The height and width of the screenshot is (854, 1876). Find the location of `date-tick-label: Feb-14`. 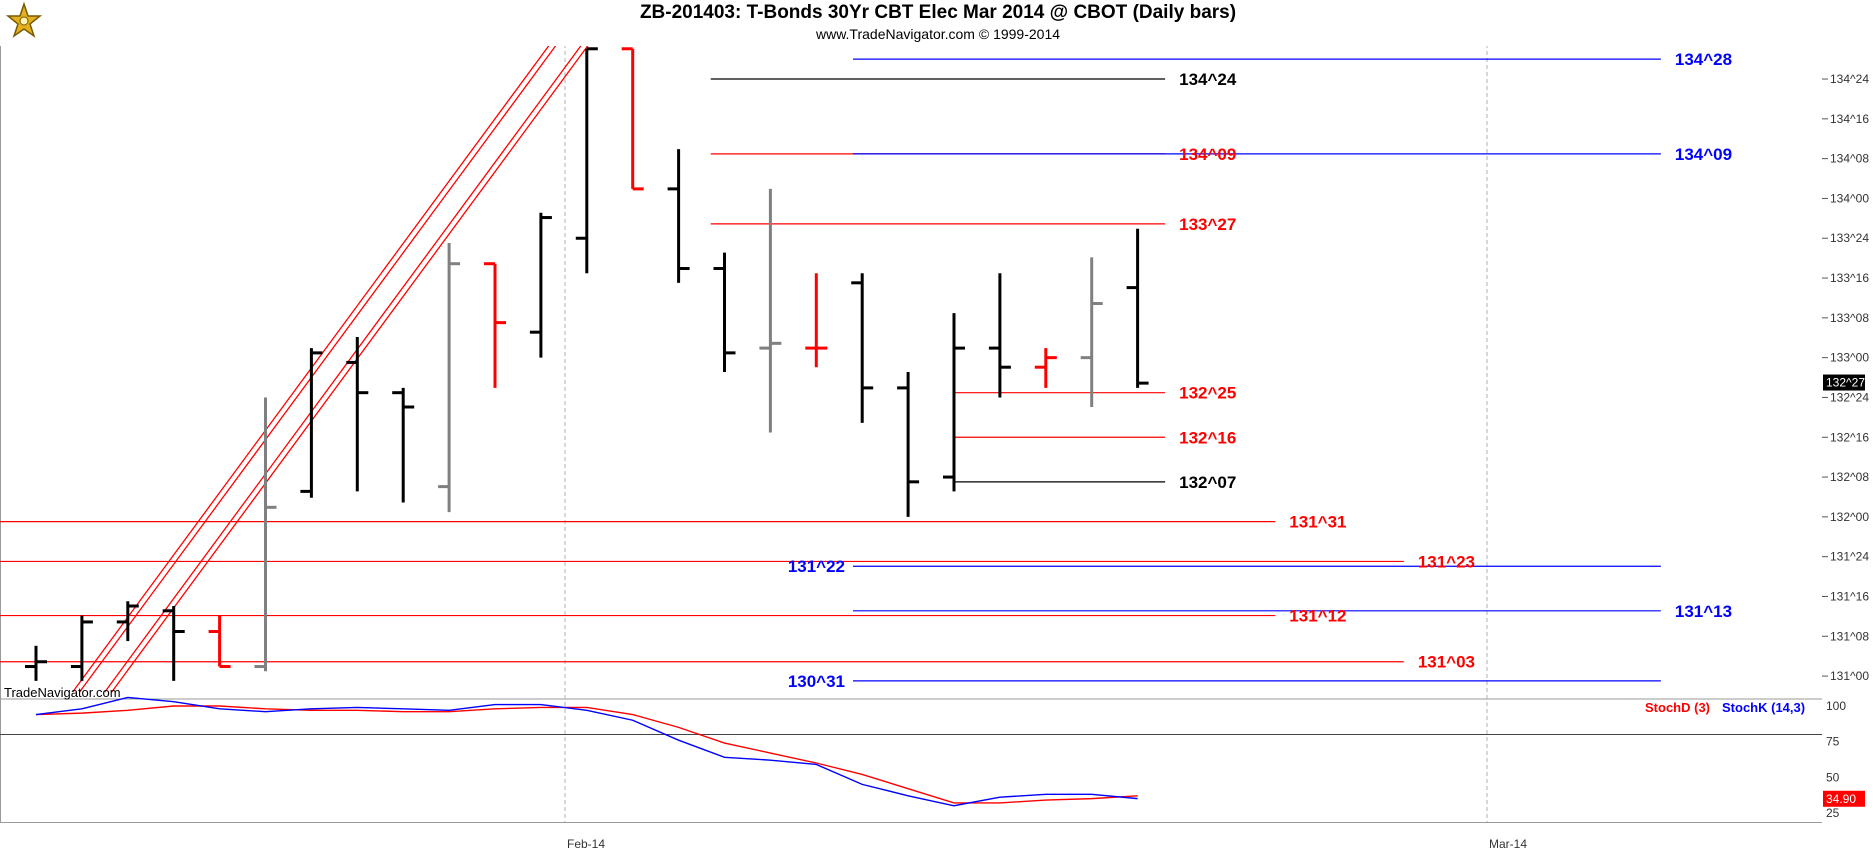

date-tick-label: Feb-14 is located at coordinates (586, 844).